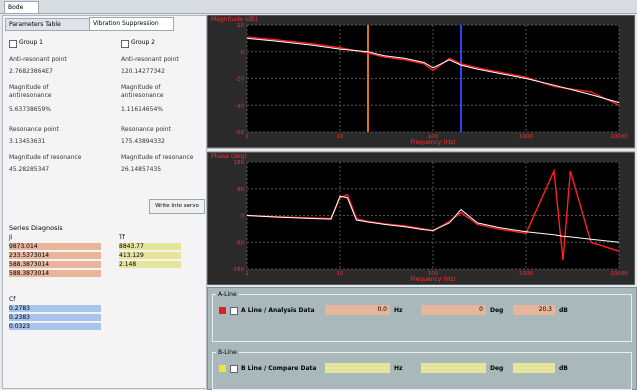  Describe the element at coordinates (150, 255) in the screenshot. I see `value-cell: 413.129` at that location.